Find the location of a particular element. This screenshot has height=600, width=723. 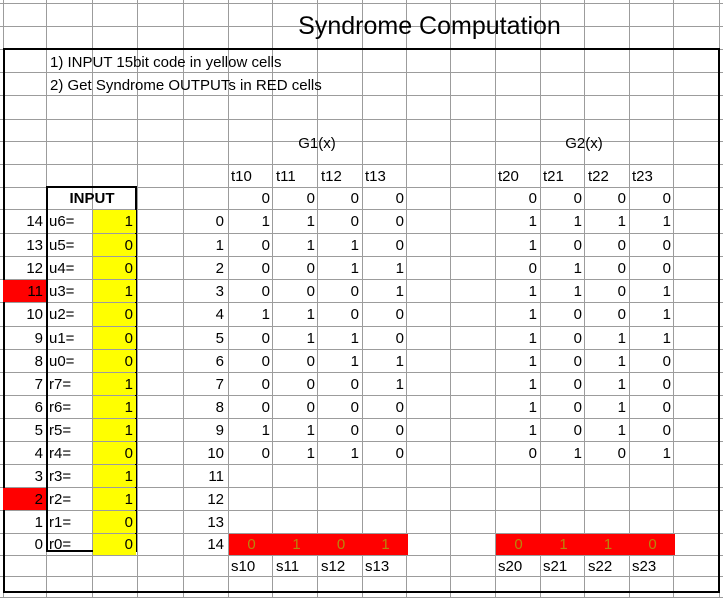

bit-index: 13 is located at coordinates (34, 245).